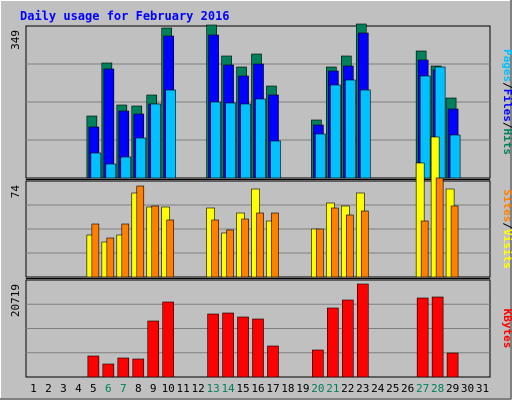  What do you see at coordinates (287, 388) in the screenshot?
I see `x-tick-label: 18` at bounding box center [287, 388].